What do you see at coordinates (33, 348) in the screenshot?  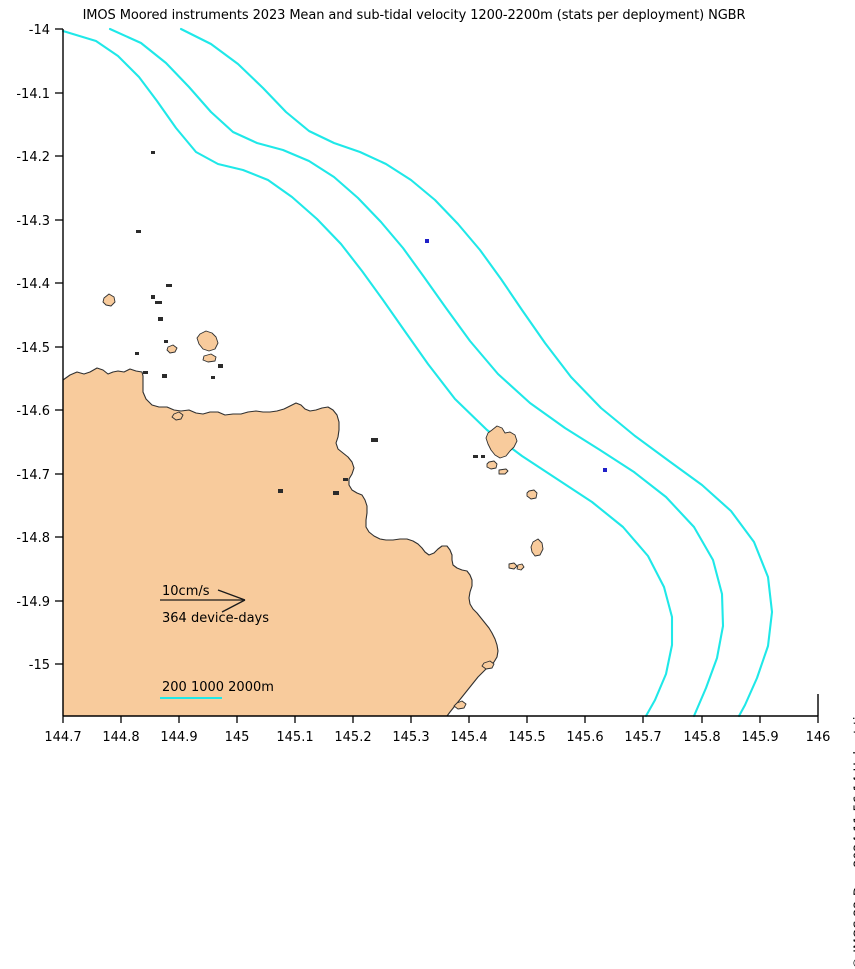 I see `y-tick-label: -14.5` at bounding box center [33, 348].